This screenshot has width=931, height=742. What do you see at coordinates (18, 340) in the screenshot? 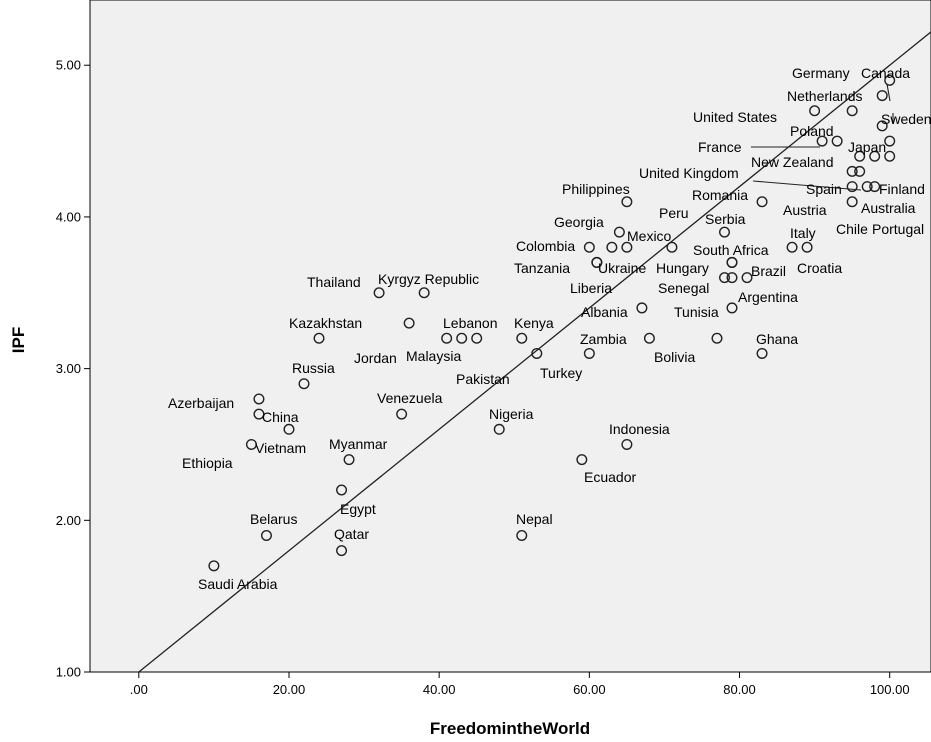
I see `y-axis-title: IPF` at bounding box center [18, 340].